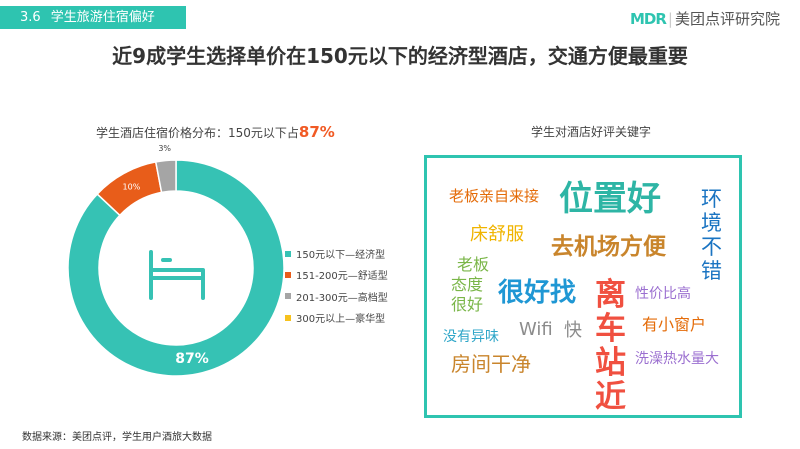  I want to click on word-cloud-word: 很好, so click(467, 304).